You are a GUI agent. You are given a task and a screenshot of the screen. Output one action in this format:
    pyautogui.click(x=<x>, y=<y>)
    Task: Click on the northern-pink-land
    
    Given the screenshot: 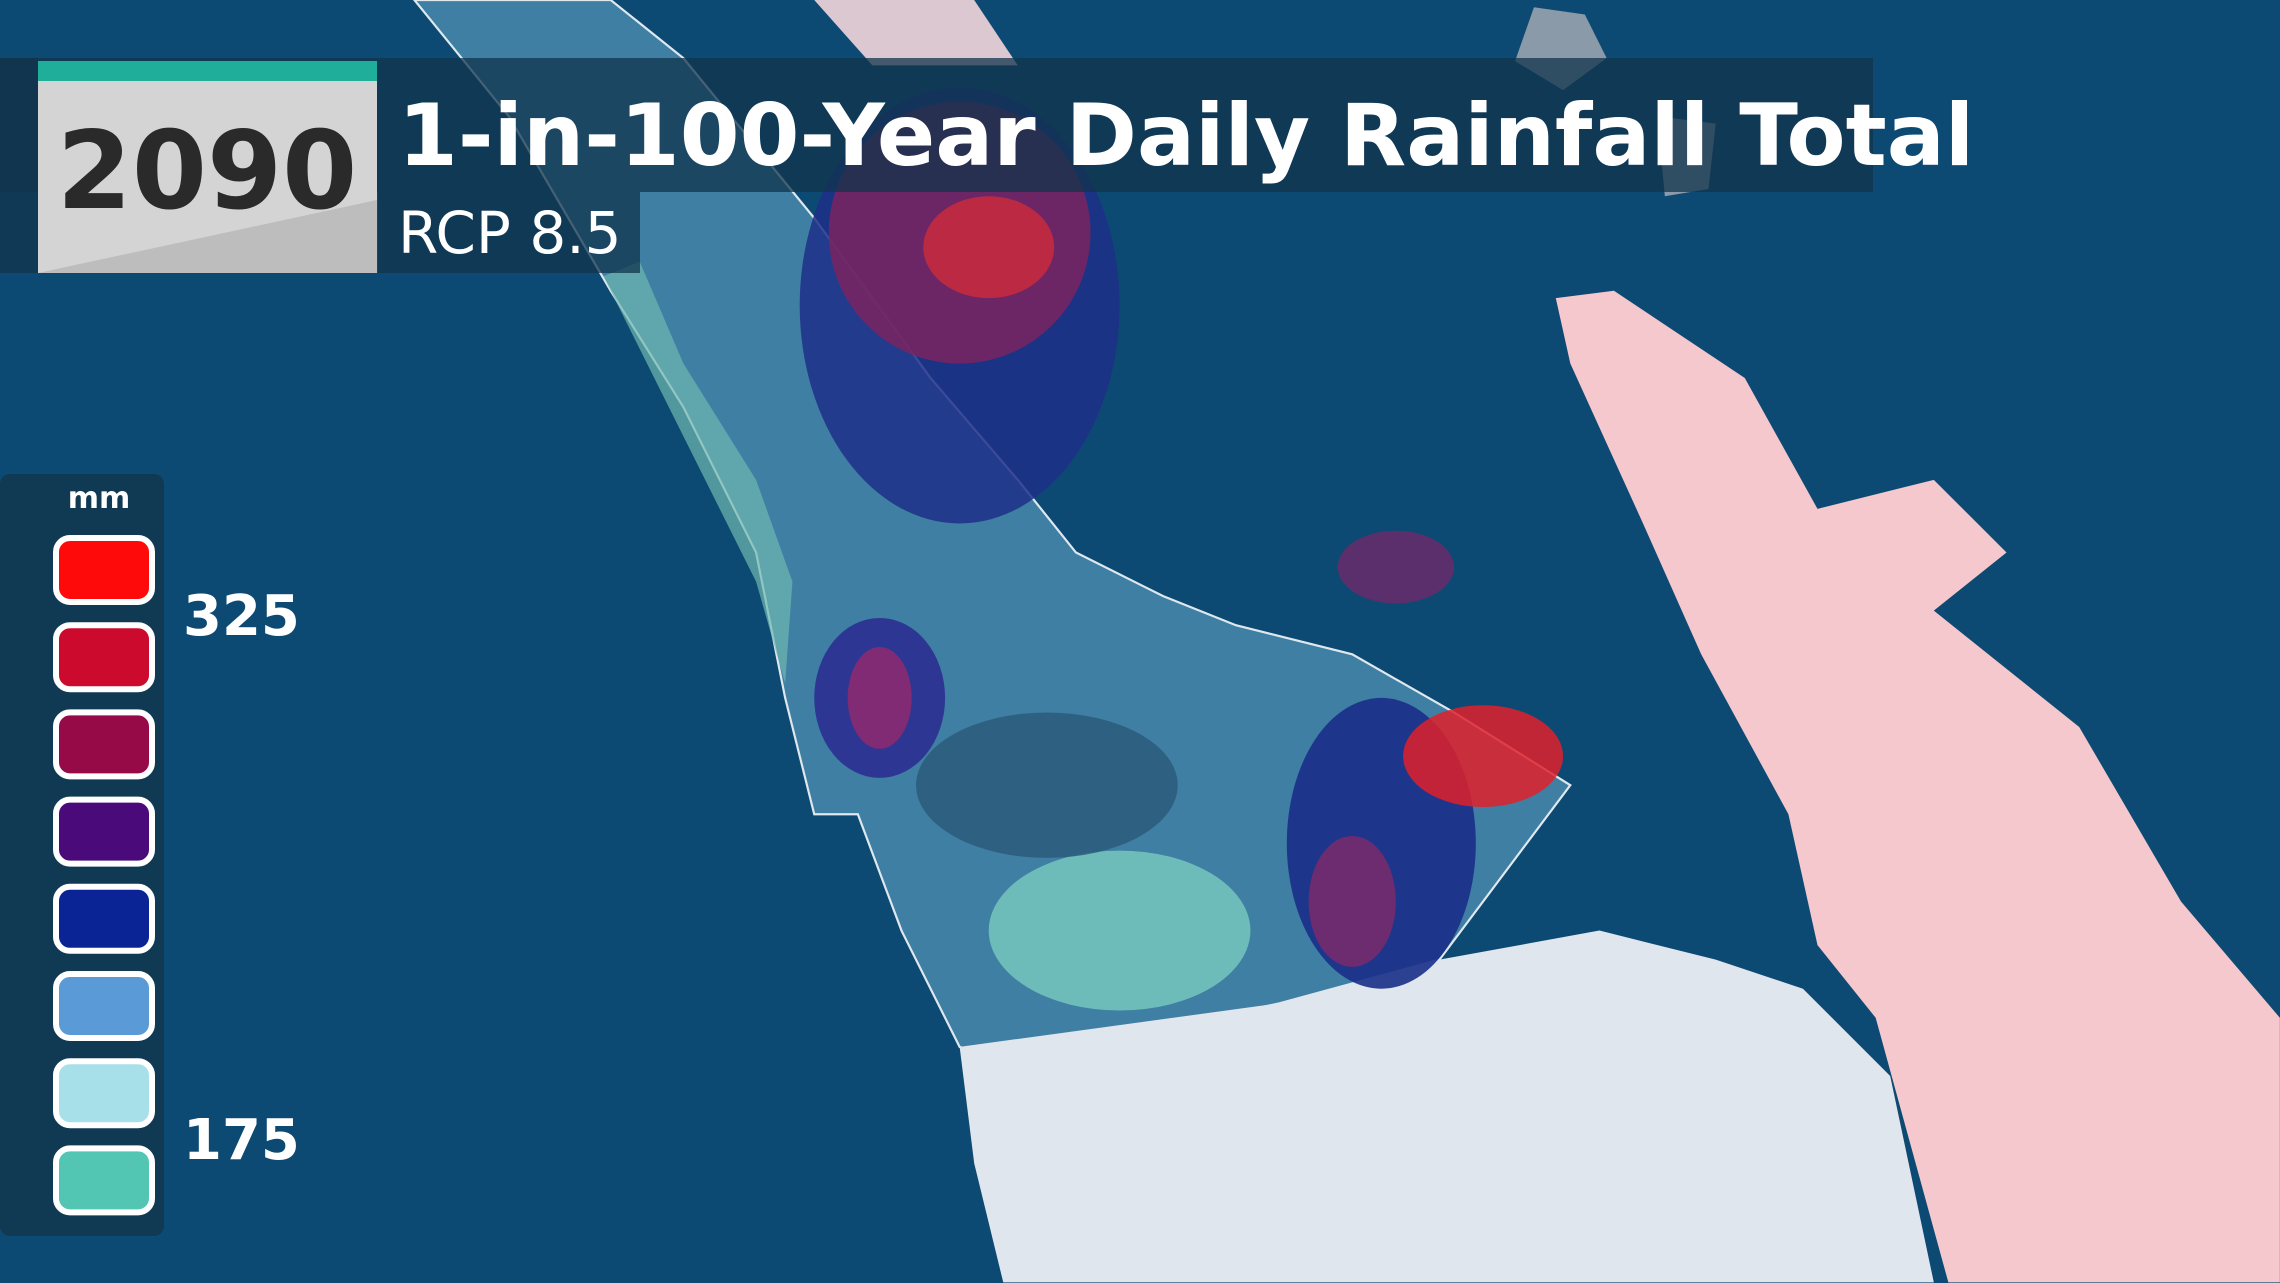 What is the action you would take?
    pyautogui.click(x=916, y=33)
    